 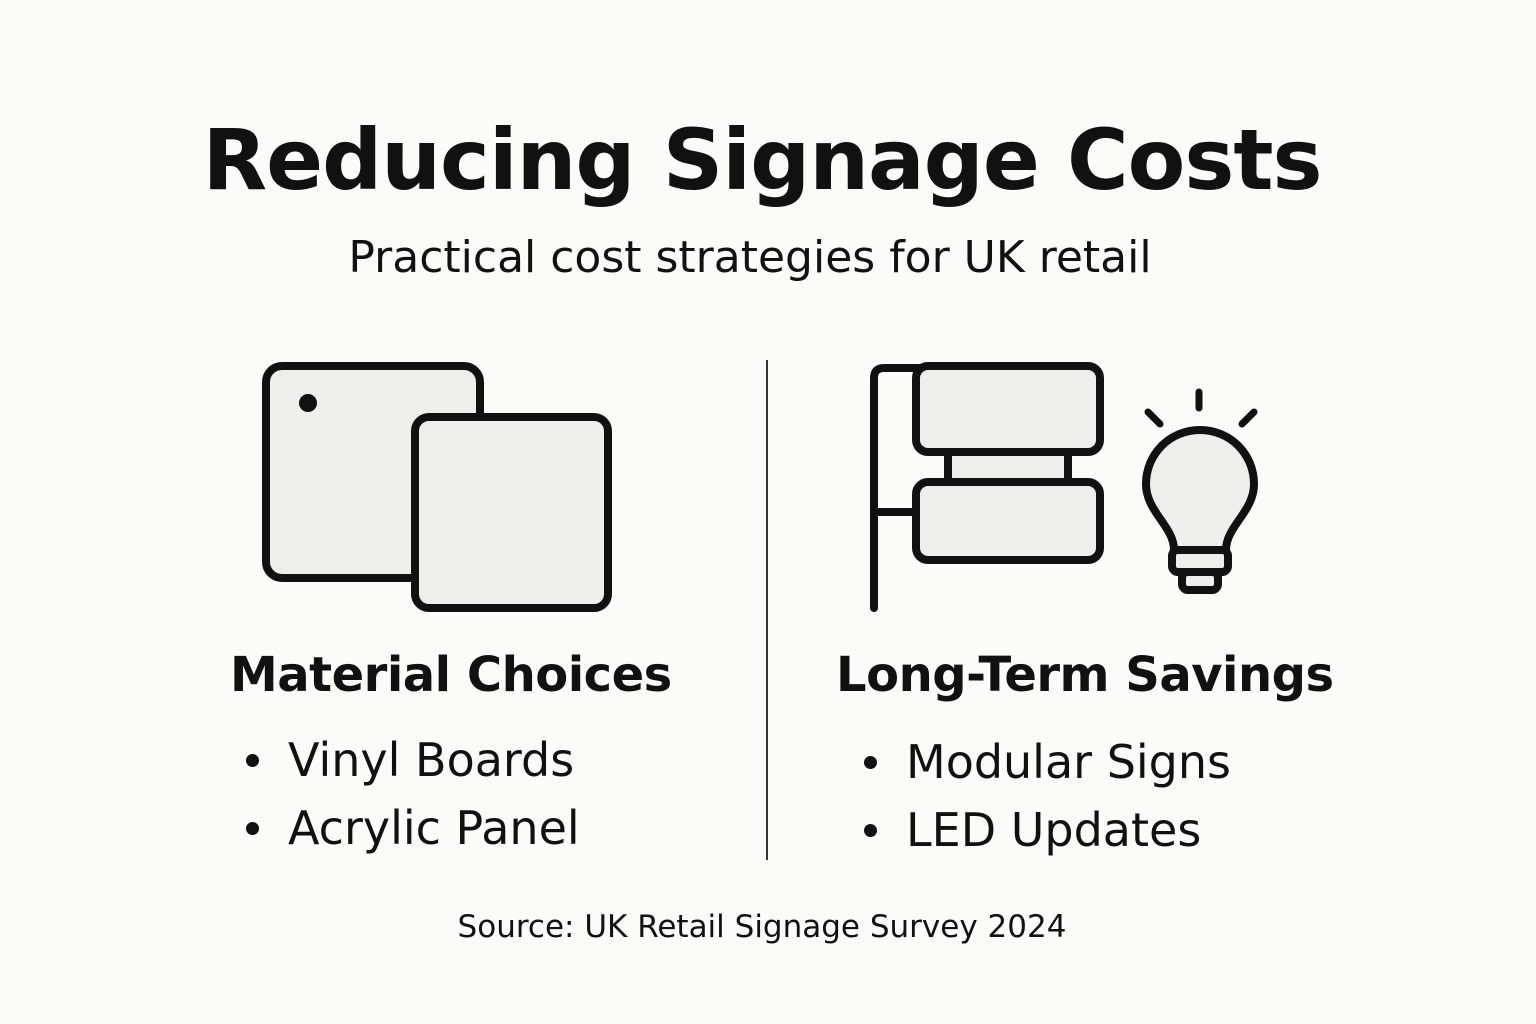 I want to click on list-item: LED Updates, so click(x=1044, y=830).